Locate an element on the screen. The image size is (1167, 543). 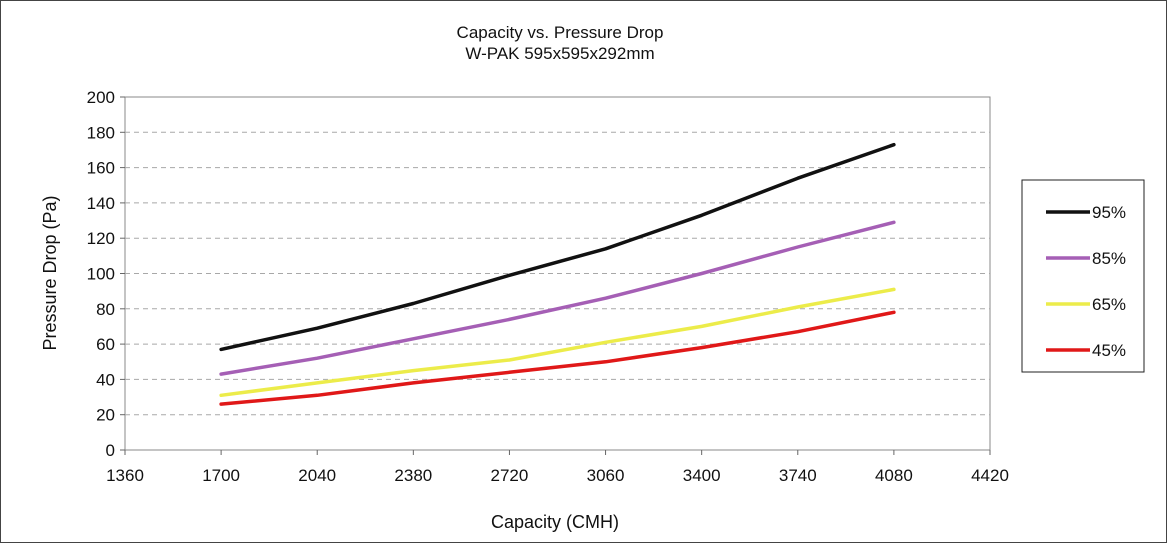
x-tick-label: 2380 is located at coordinates (413, 475).